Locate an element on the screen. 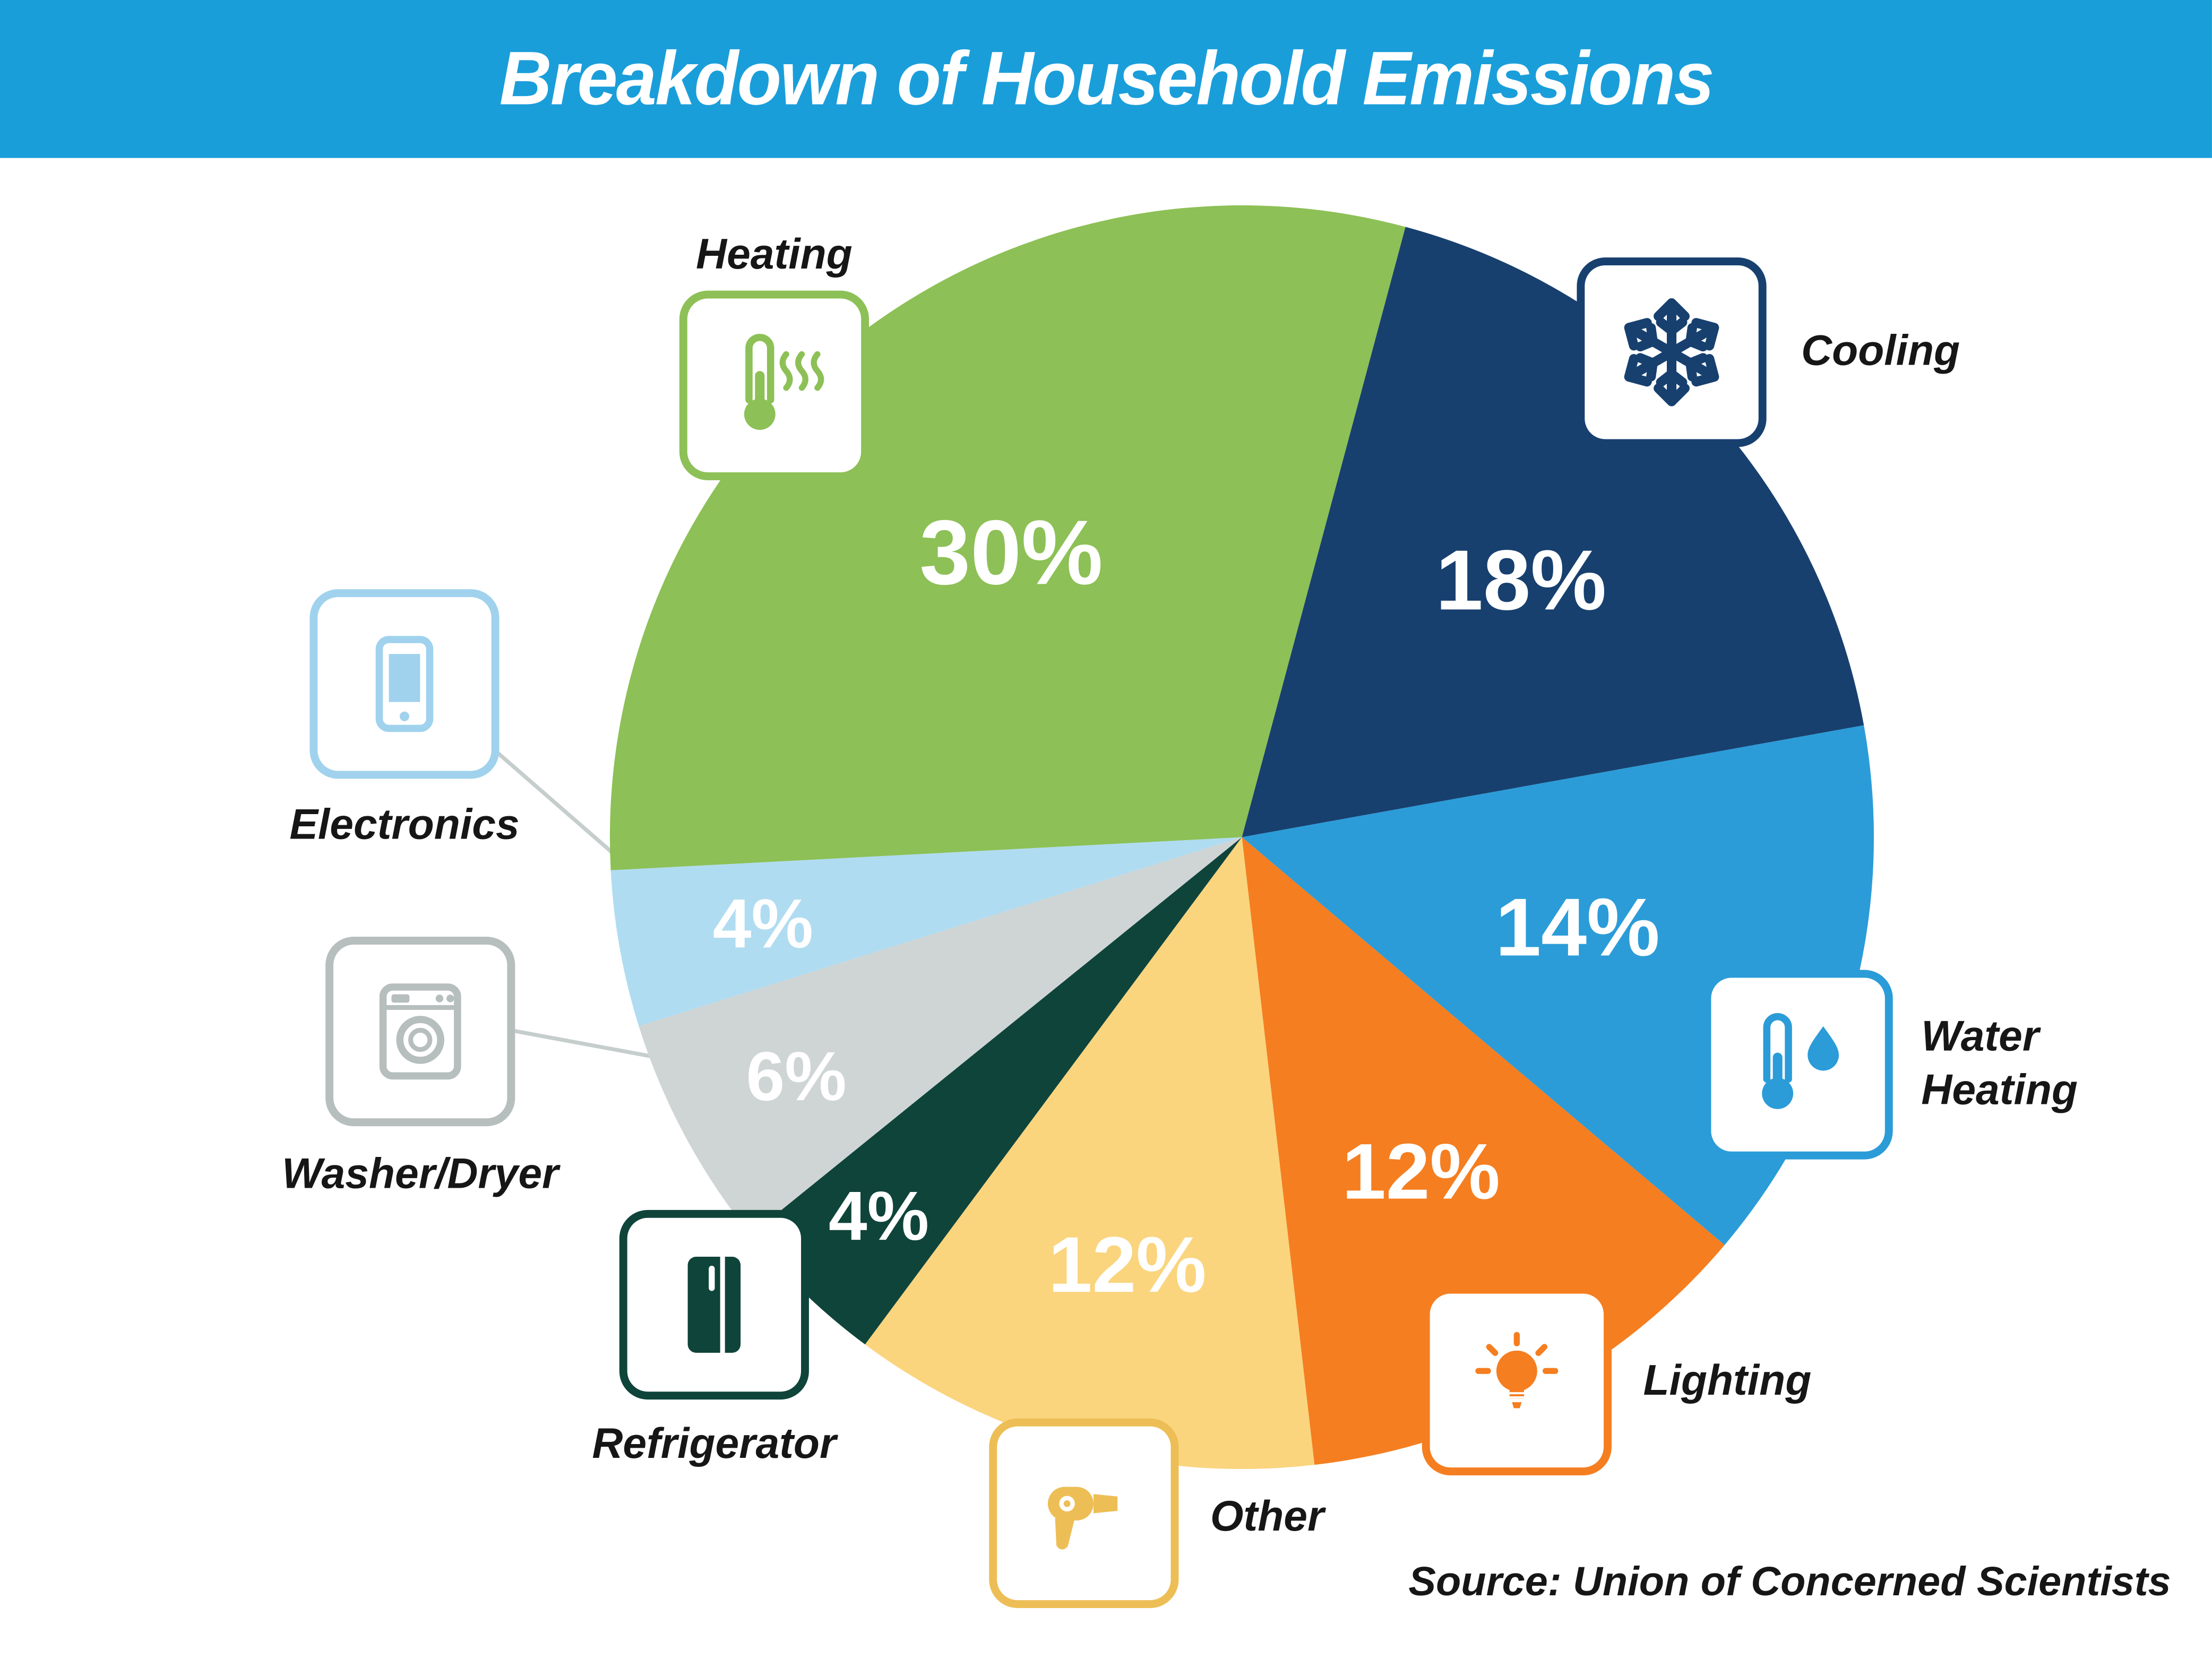  percent-label-heating: 30% is located at coordinates (1011, 552).